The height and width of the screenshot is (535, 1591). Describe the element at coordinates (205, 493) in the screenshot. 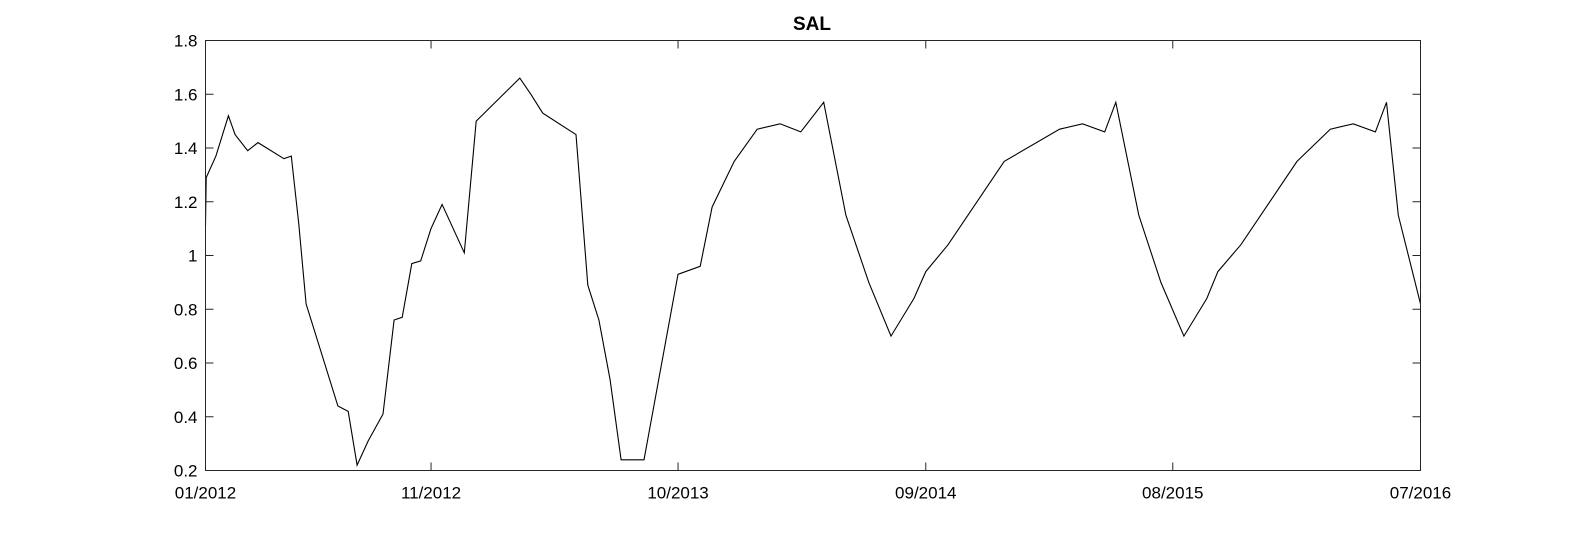

I see `x-tick-label: 01/2012` at that location.